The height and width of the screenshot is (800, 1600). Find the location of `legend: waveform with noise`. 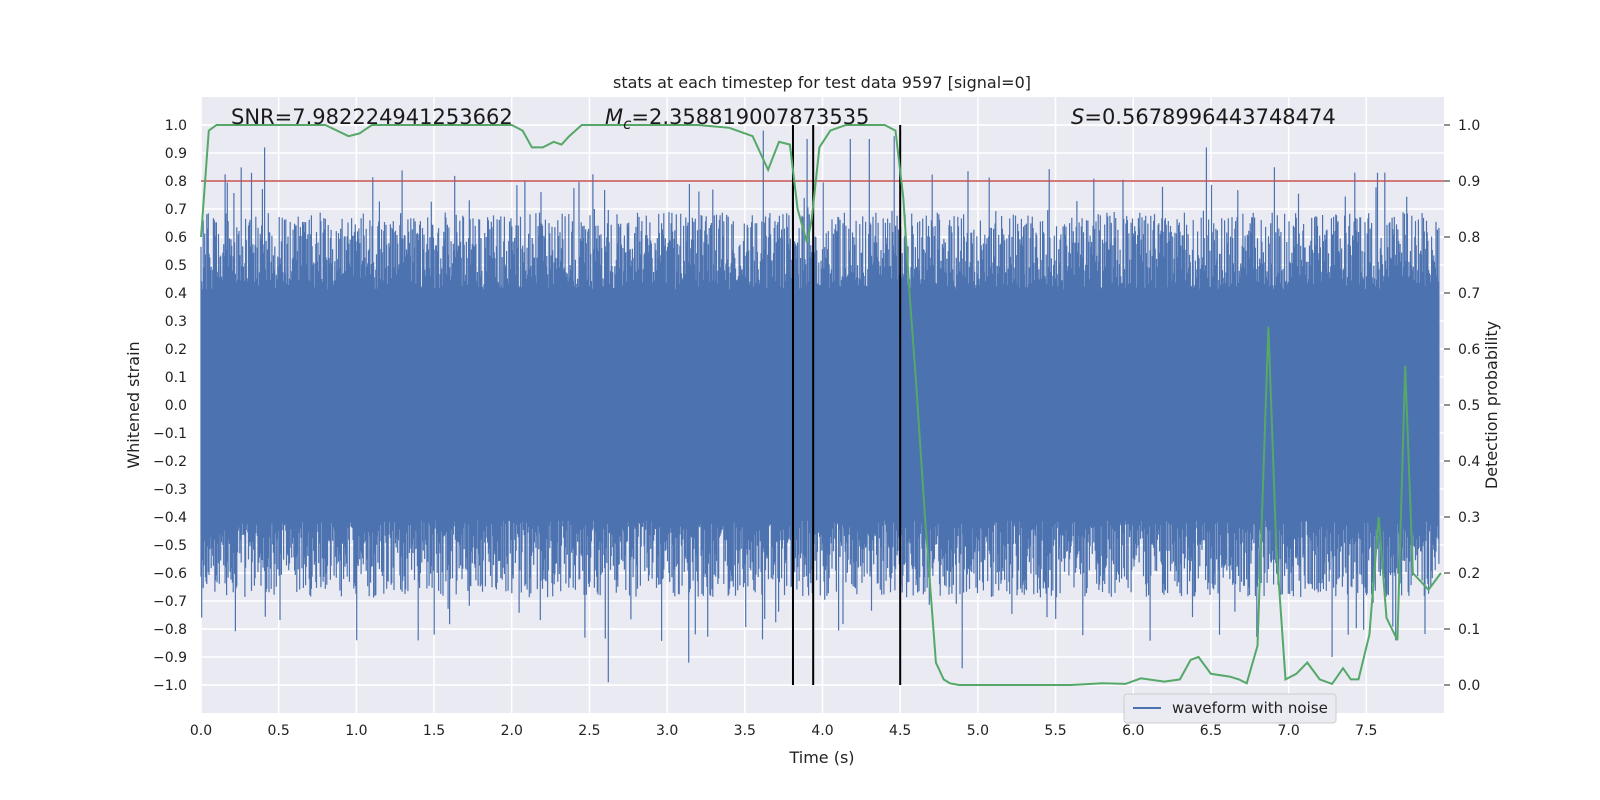

legend: waveform with noise is located at coordinates (1230, 708).